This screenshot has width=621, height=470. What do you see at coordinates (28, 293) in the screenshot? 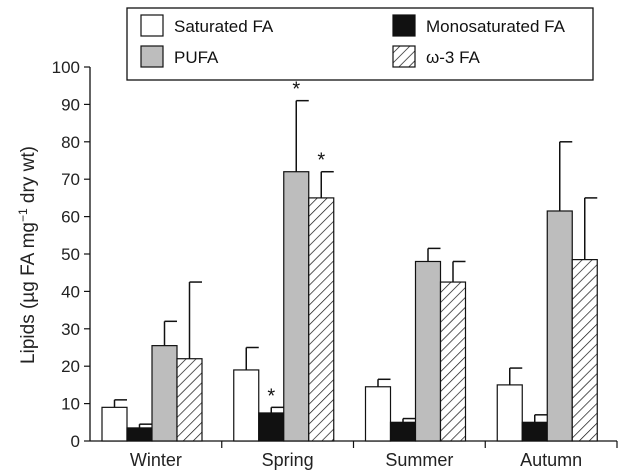
I see `y-axis-title-main: Lipids (µg FA mg` at bounding box center [28, 293].